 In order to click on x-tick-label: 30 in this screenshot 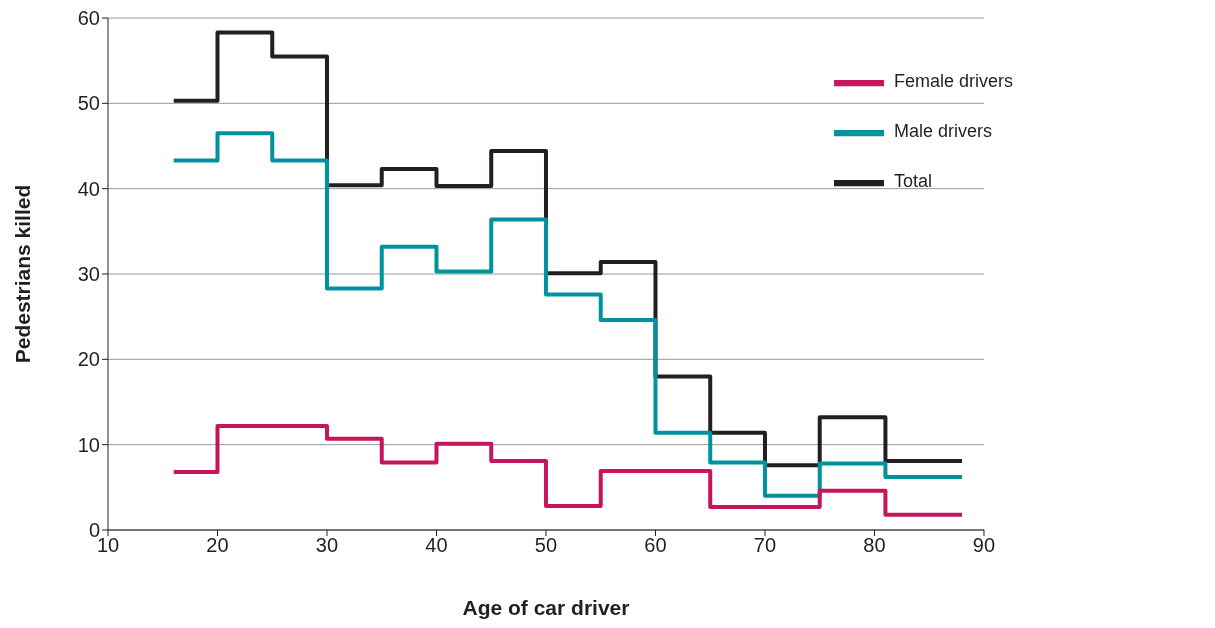, I will do `click(327, 545)`.